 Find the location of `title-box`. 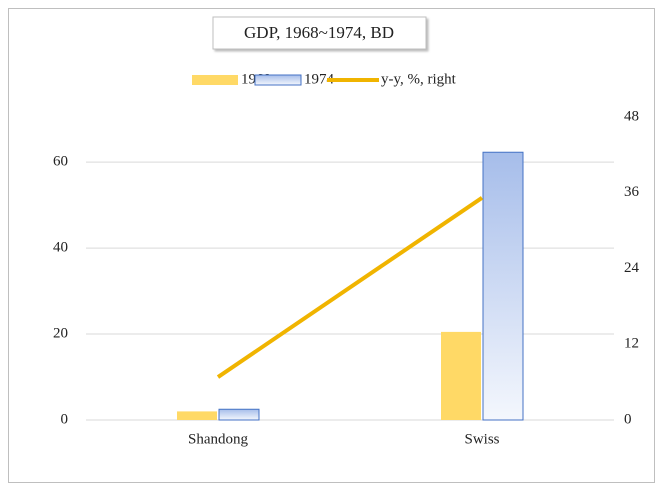

title-box is located at coordinates (319, 33).